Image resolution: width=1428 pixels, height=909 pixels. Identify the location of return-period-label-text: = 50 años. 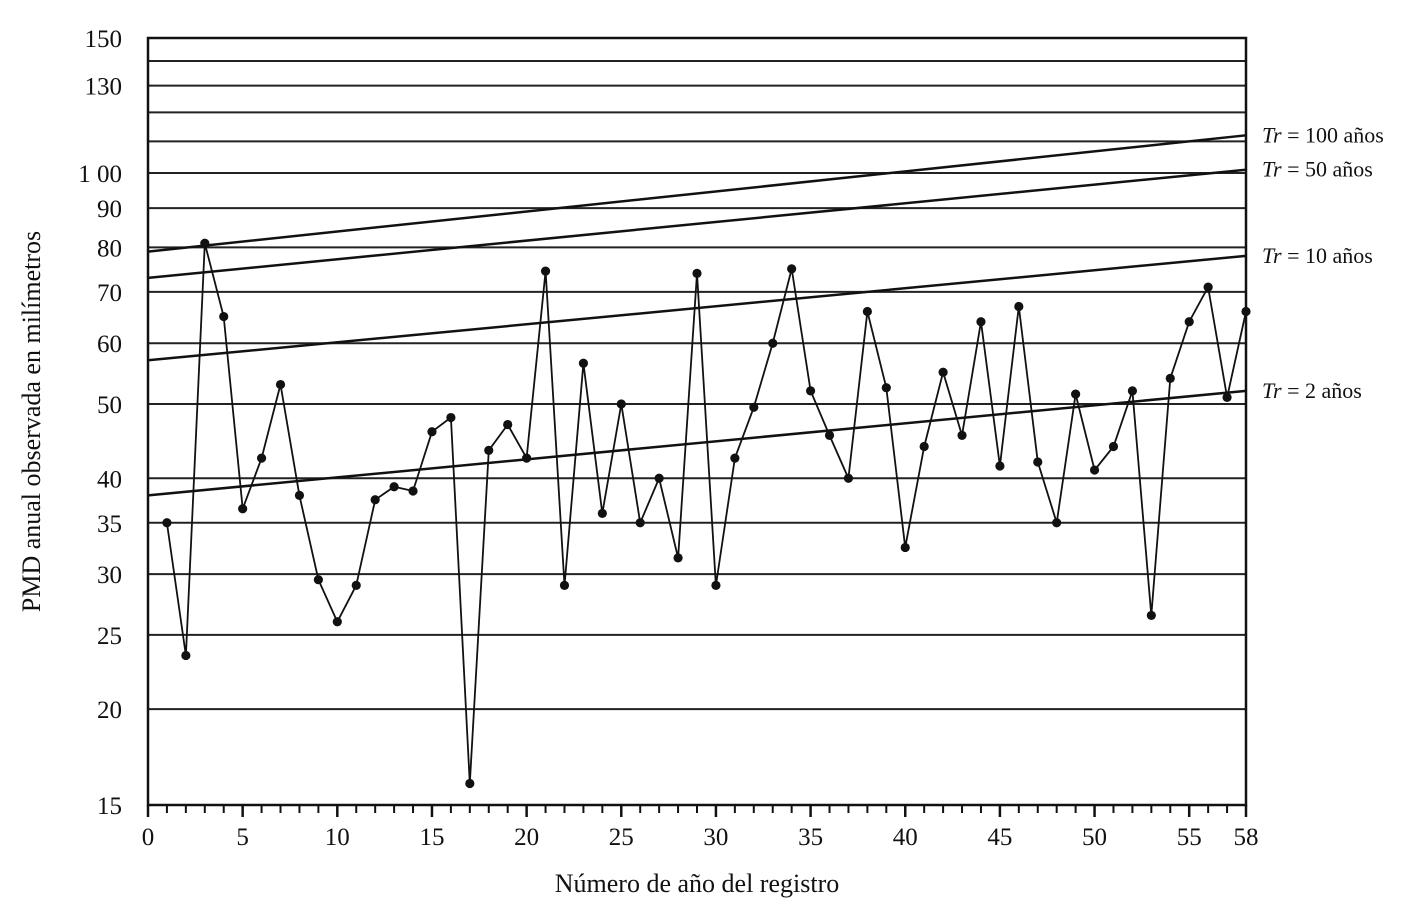
(1327, 169).